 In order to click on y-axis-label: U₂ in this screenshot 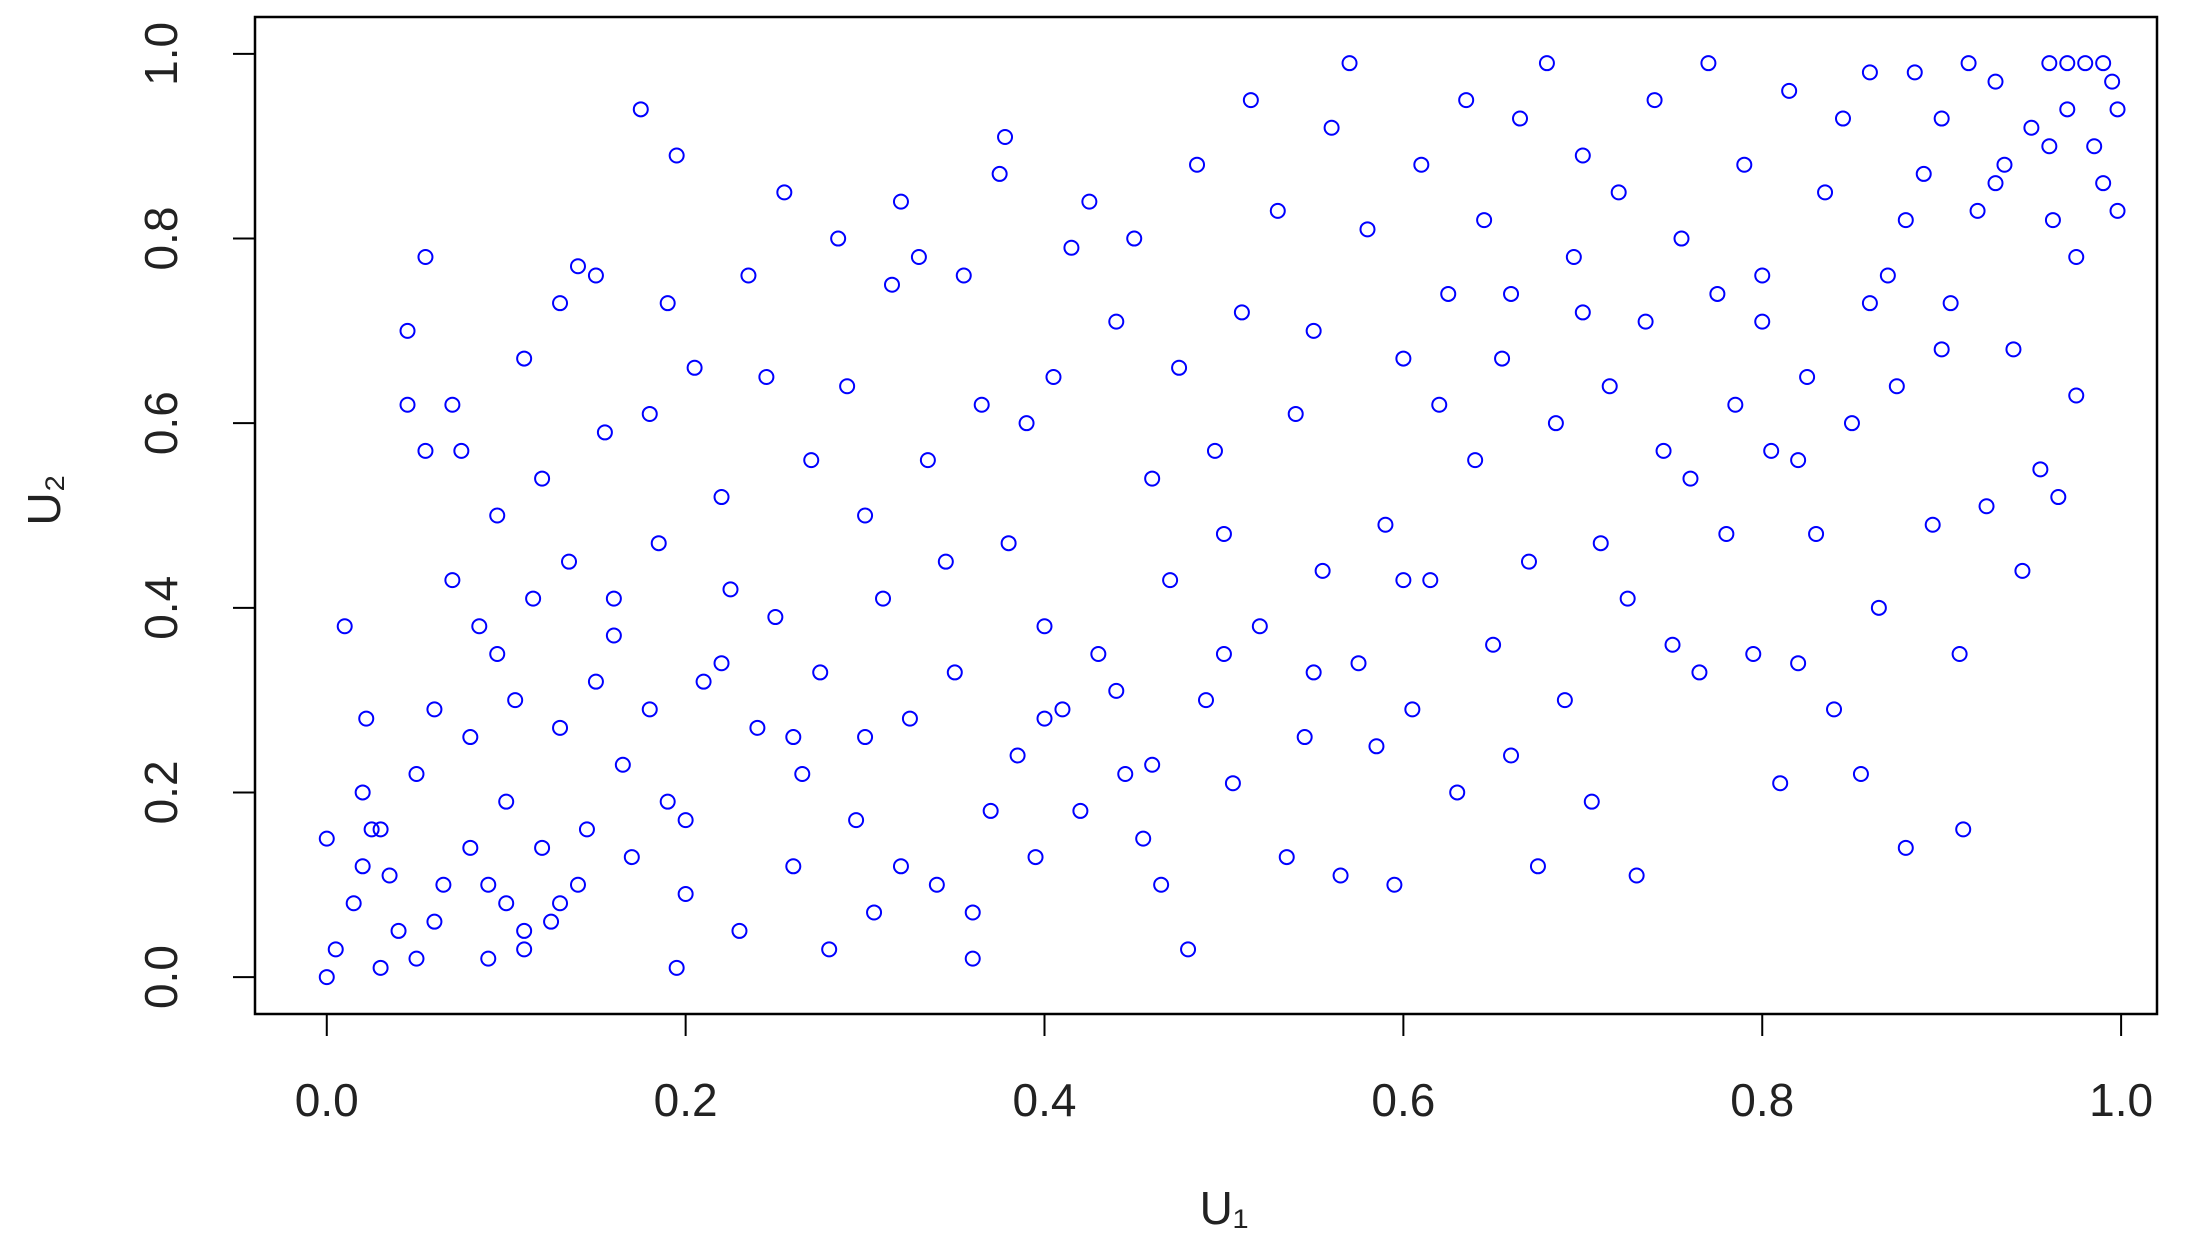, I will do `click(44, 499)`.